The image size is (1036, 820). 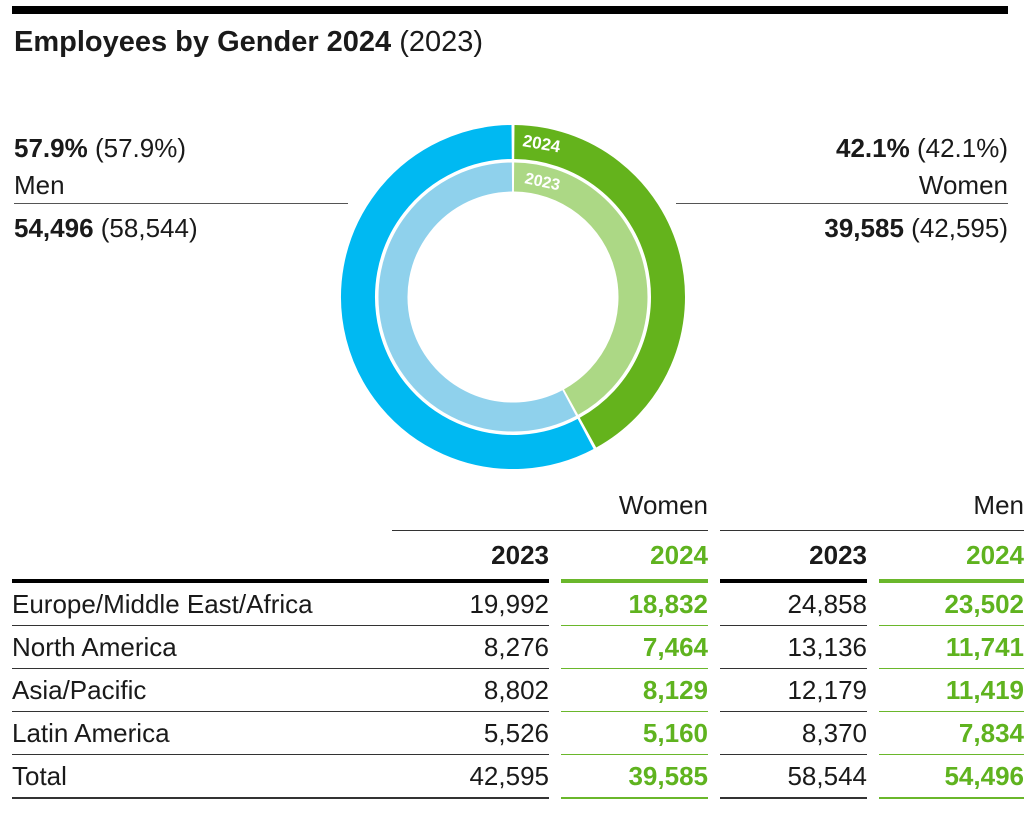 What do you see at coordinates (470, 604) in the screenshot?
I see `cell-women-2023: 19,992` at bounding box center [470, 604].